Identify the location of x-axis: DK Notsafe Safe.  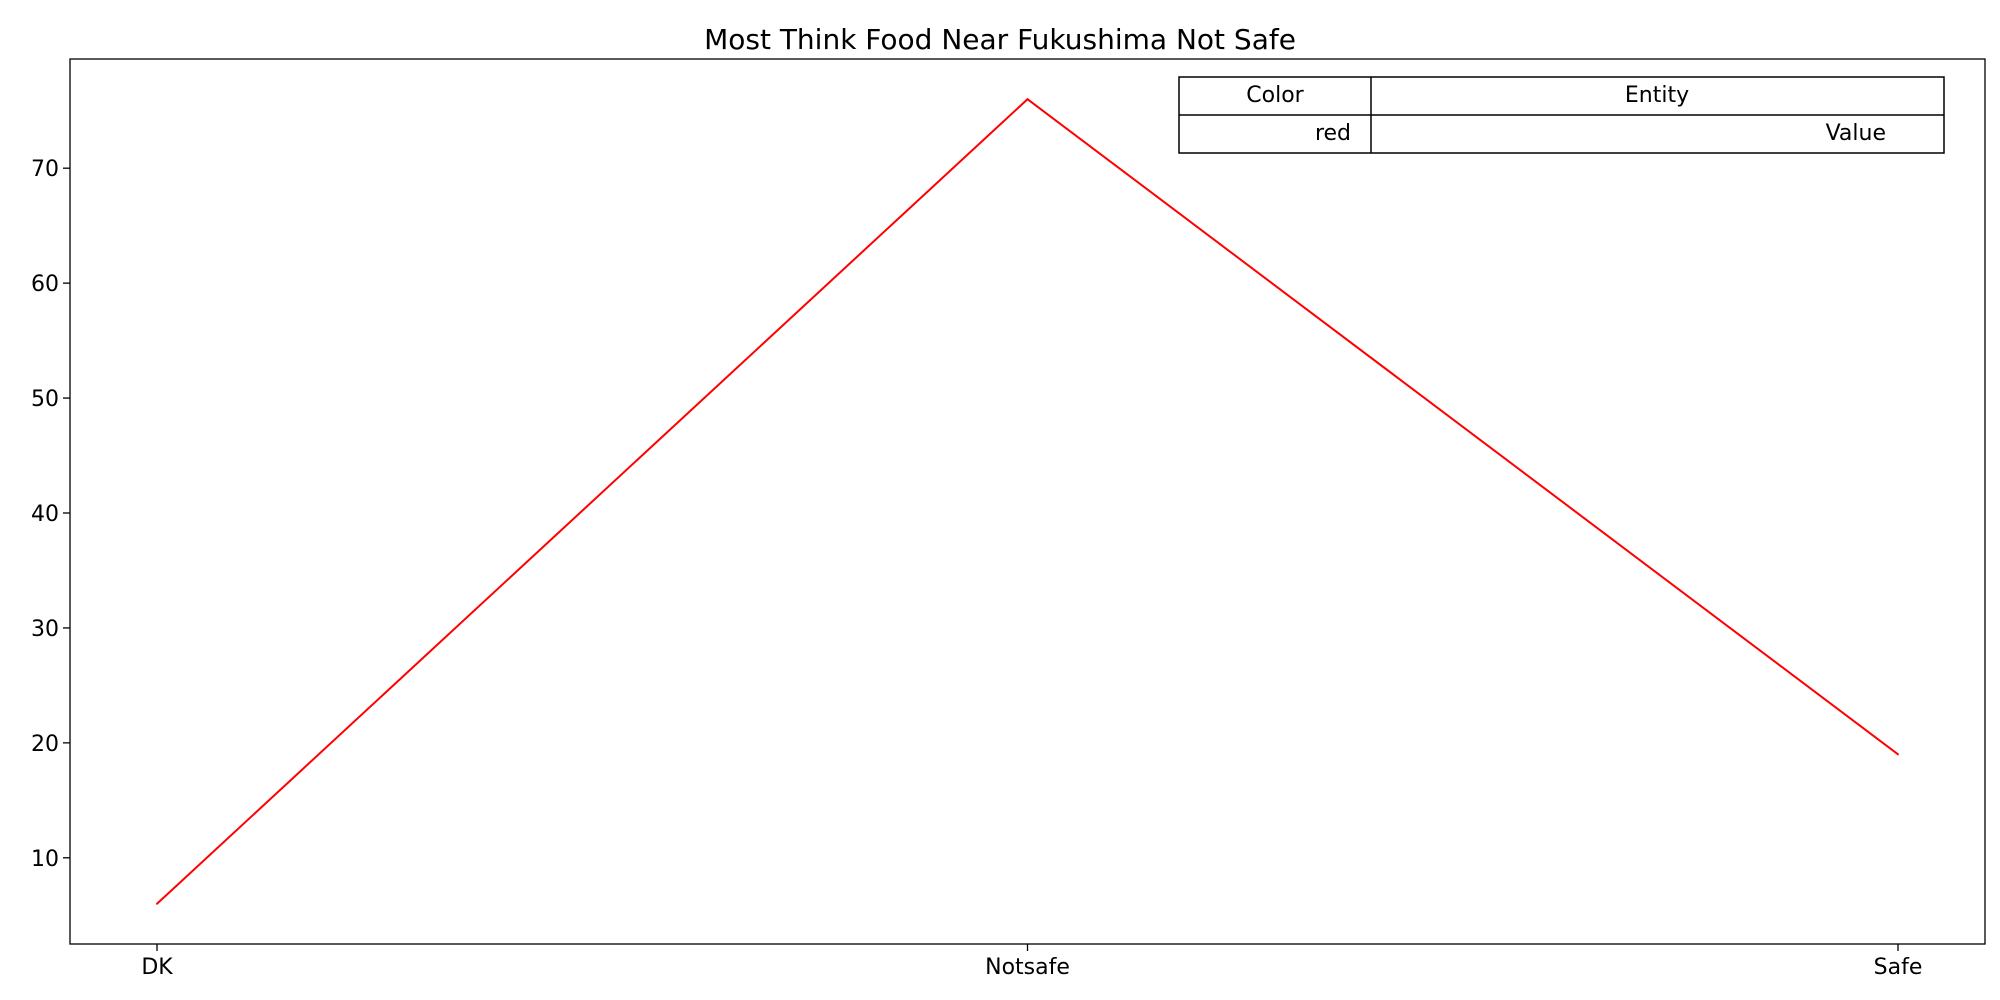
(1031, 962).